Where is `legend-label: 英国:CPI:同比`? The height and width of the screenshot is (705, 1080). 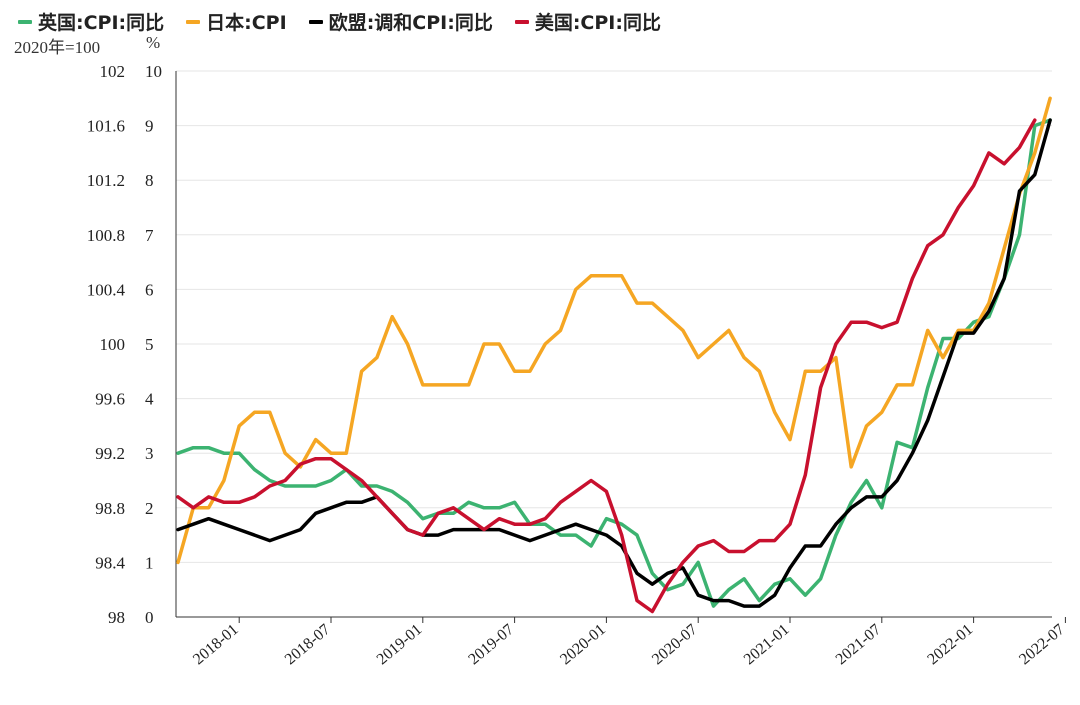
legend-label: 英国:CPI:同比 is located at coordinates (101, 23).